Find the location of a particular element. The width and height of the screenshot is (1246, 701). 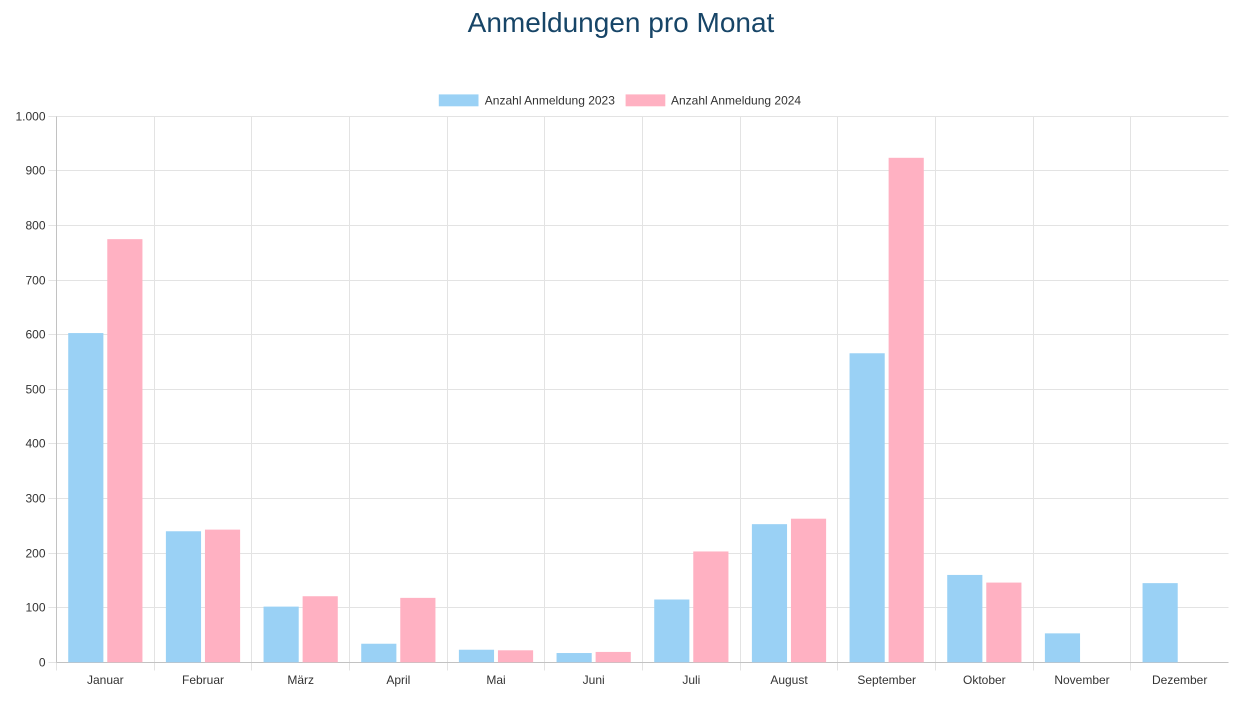

svg-text: 800 is located at coordinates (35, 226).